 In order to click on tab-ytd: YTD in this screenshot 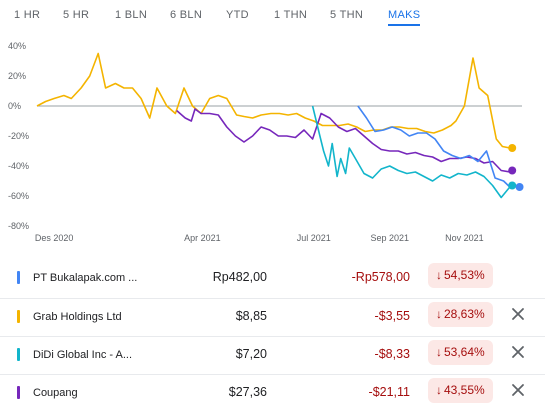, I will do `click(237, 15)`.